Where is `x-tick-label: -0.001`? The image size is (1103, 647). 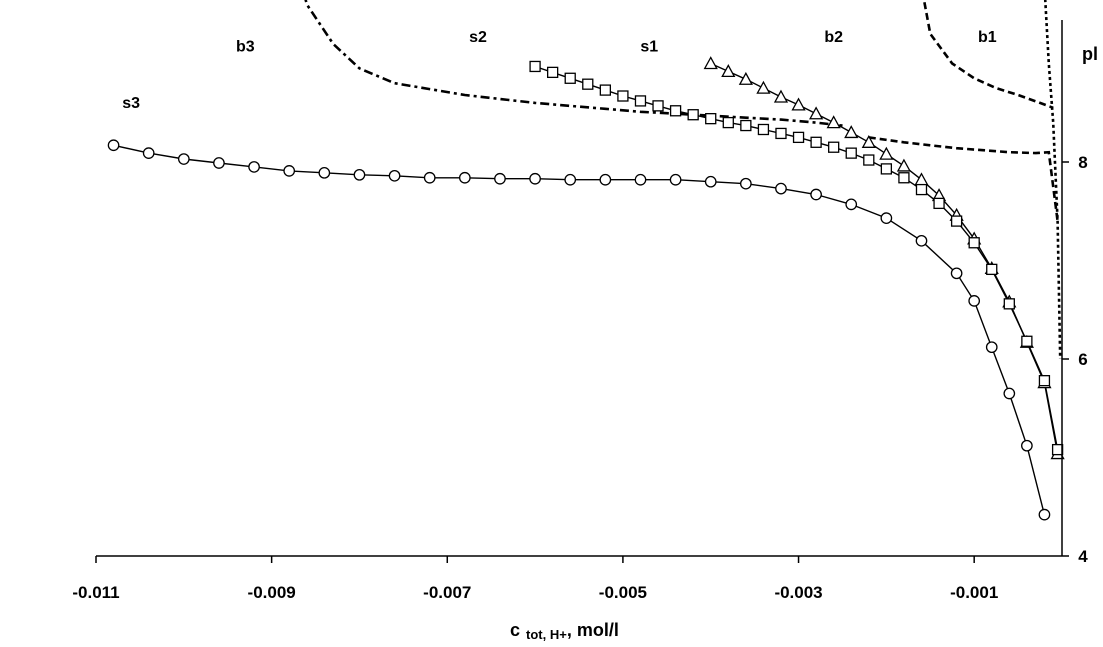
x-tick-label: -0.001 is located at coordinates (974, 592).